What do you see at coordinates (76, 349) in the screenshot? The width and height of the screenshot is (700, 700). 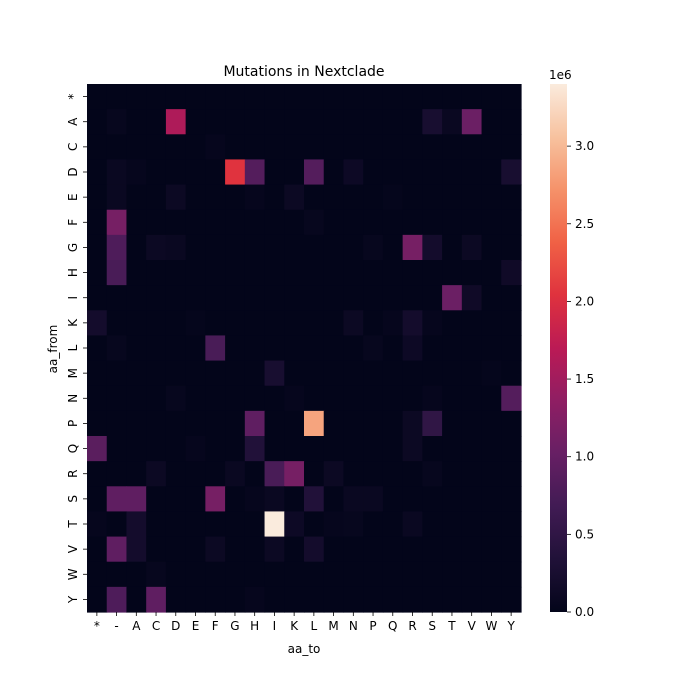 I see `y-axis-ticks: * A C D E F G H I K L M N P Q R S T V W Y` at bounding box center [76, 349].